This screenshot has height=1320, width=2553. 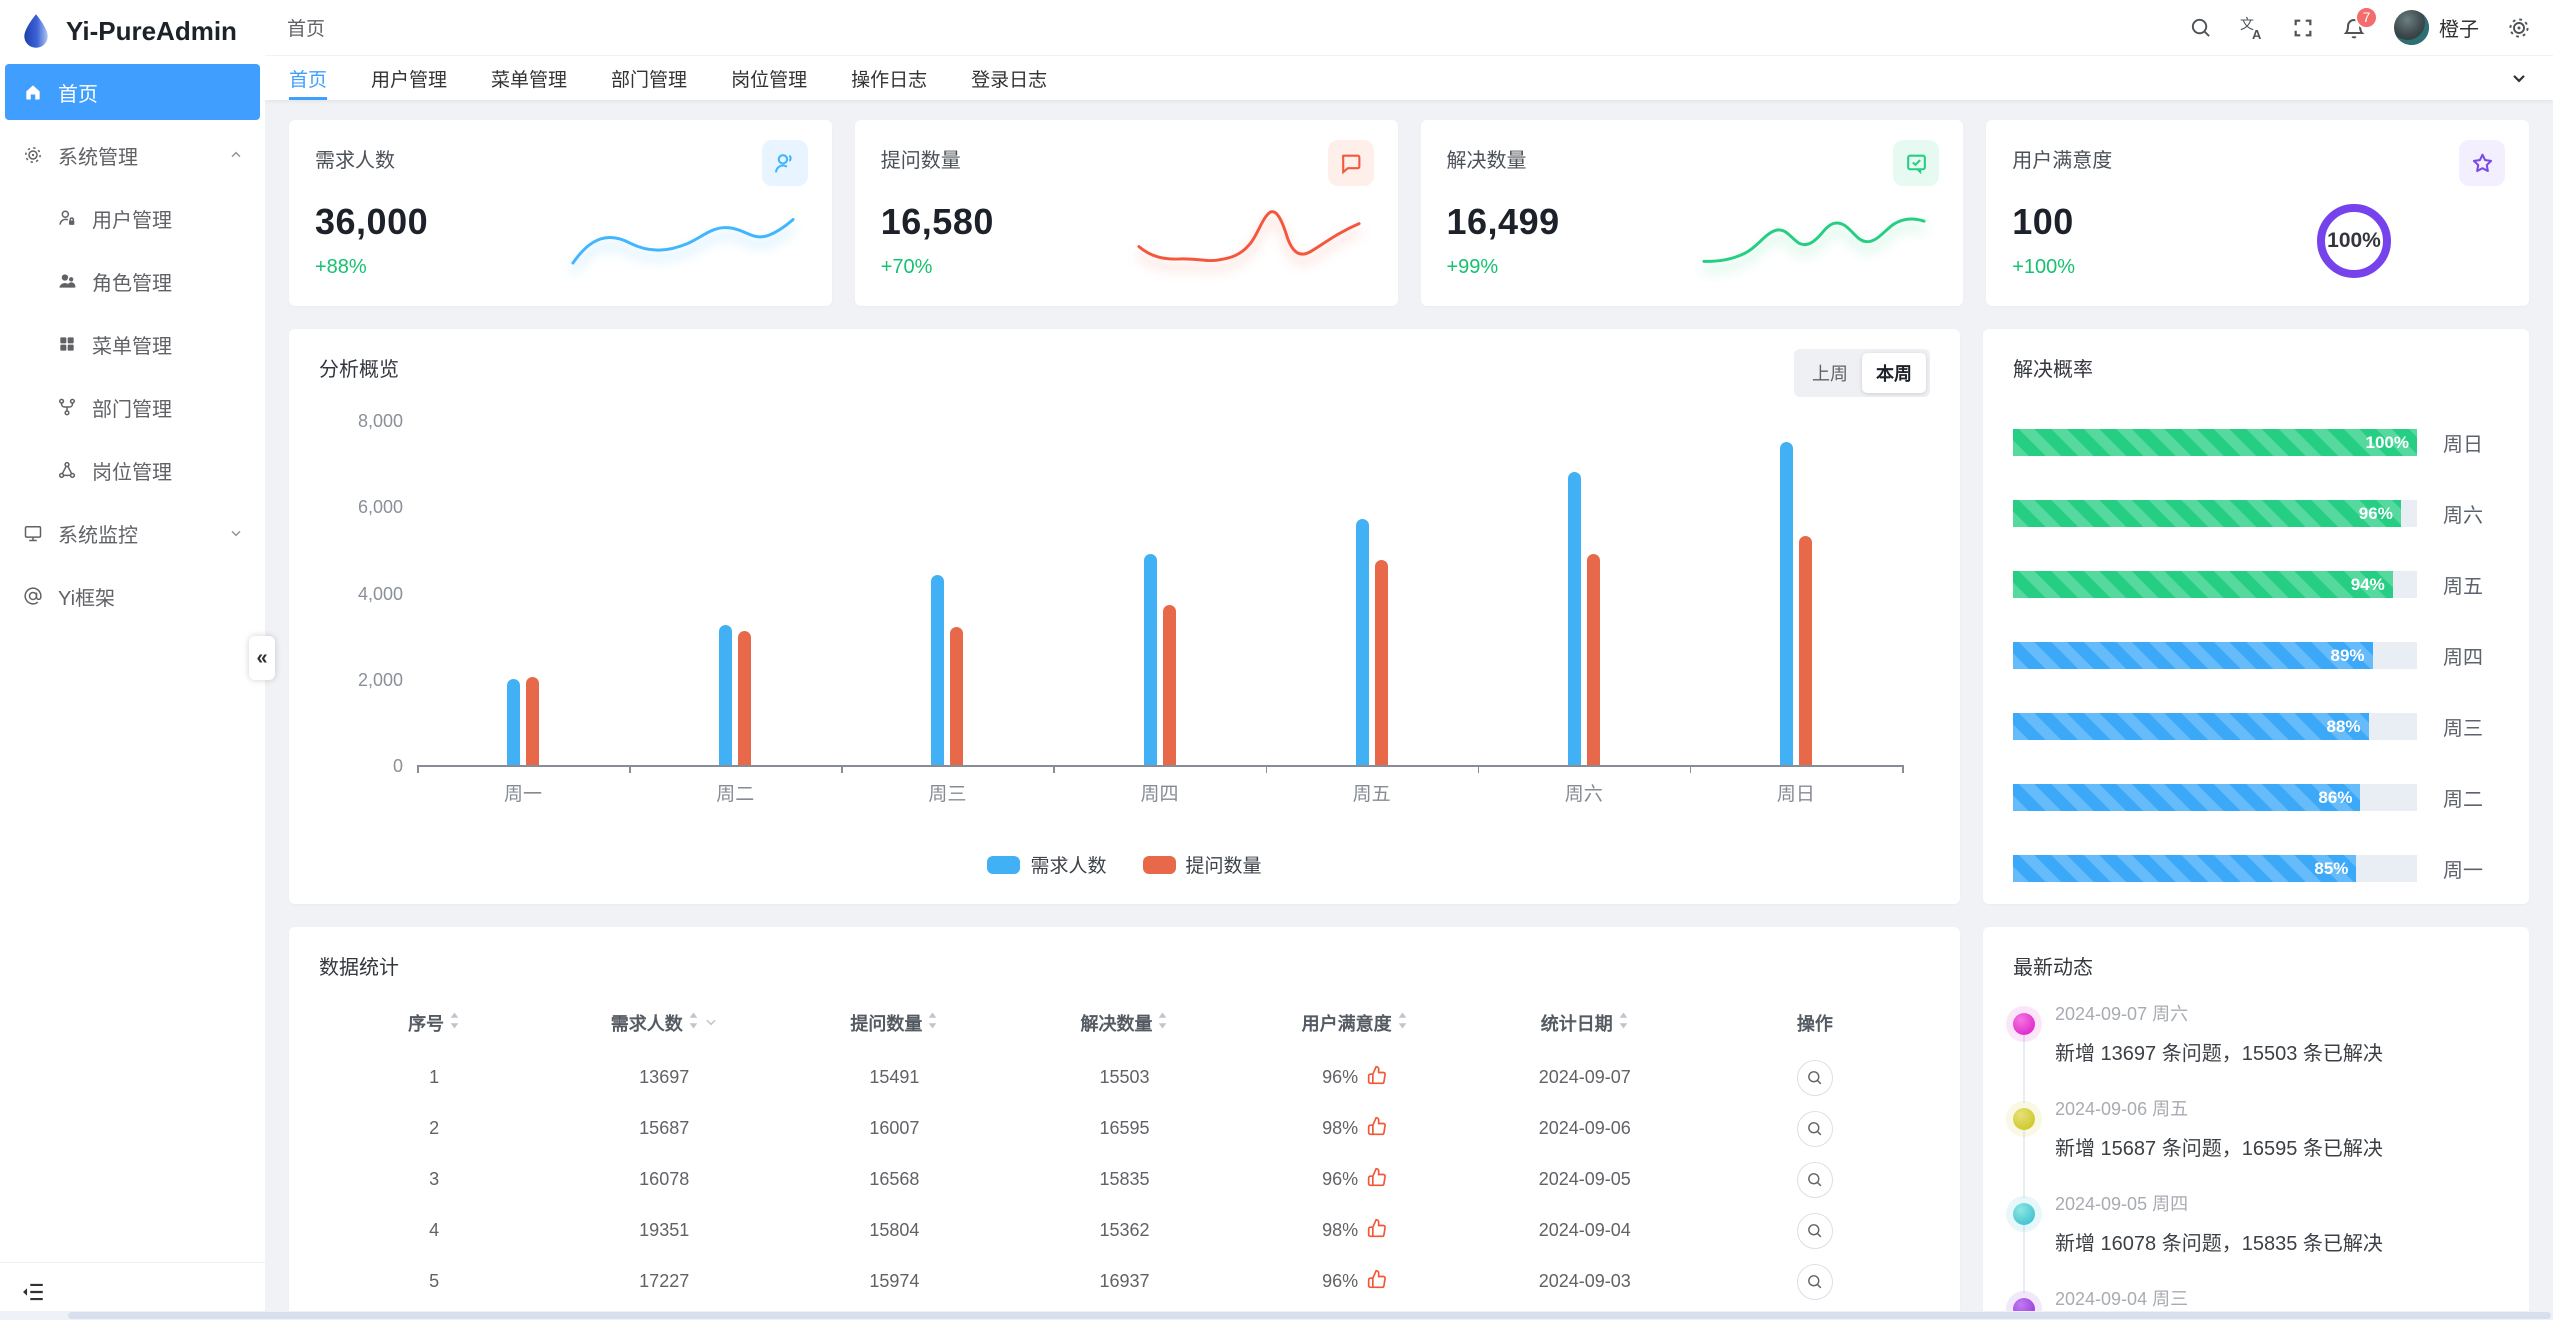 I want to click on column-header-inner: 操作, so click(x=1815, y=1023).